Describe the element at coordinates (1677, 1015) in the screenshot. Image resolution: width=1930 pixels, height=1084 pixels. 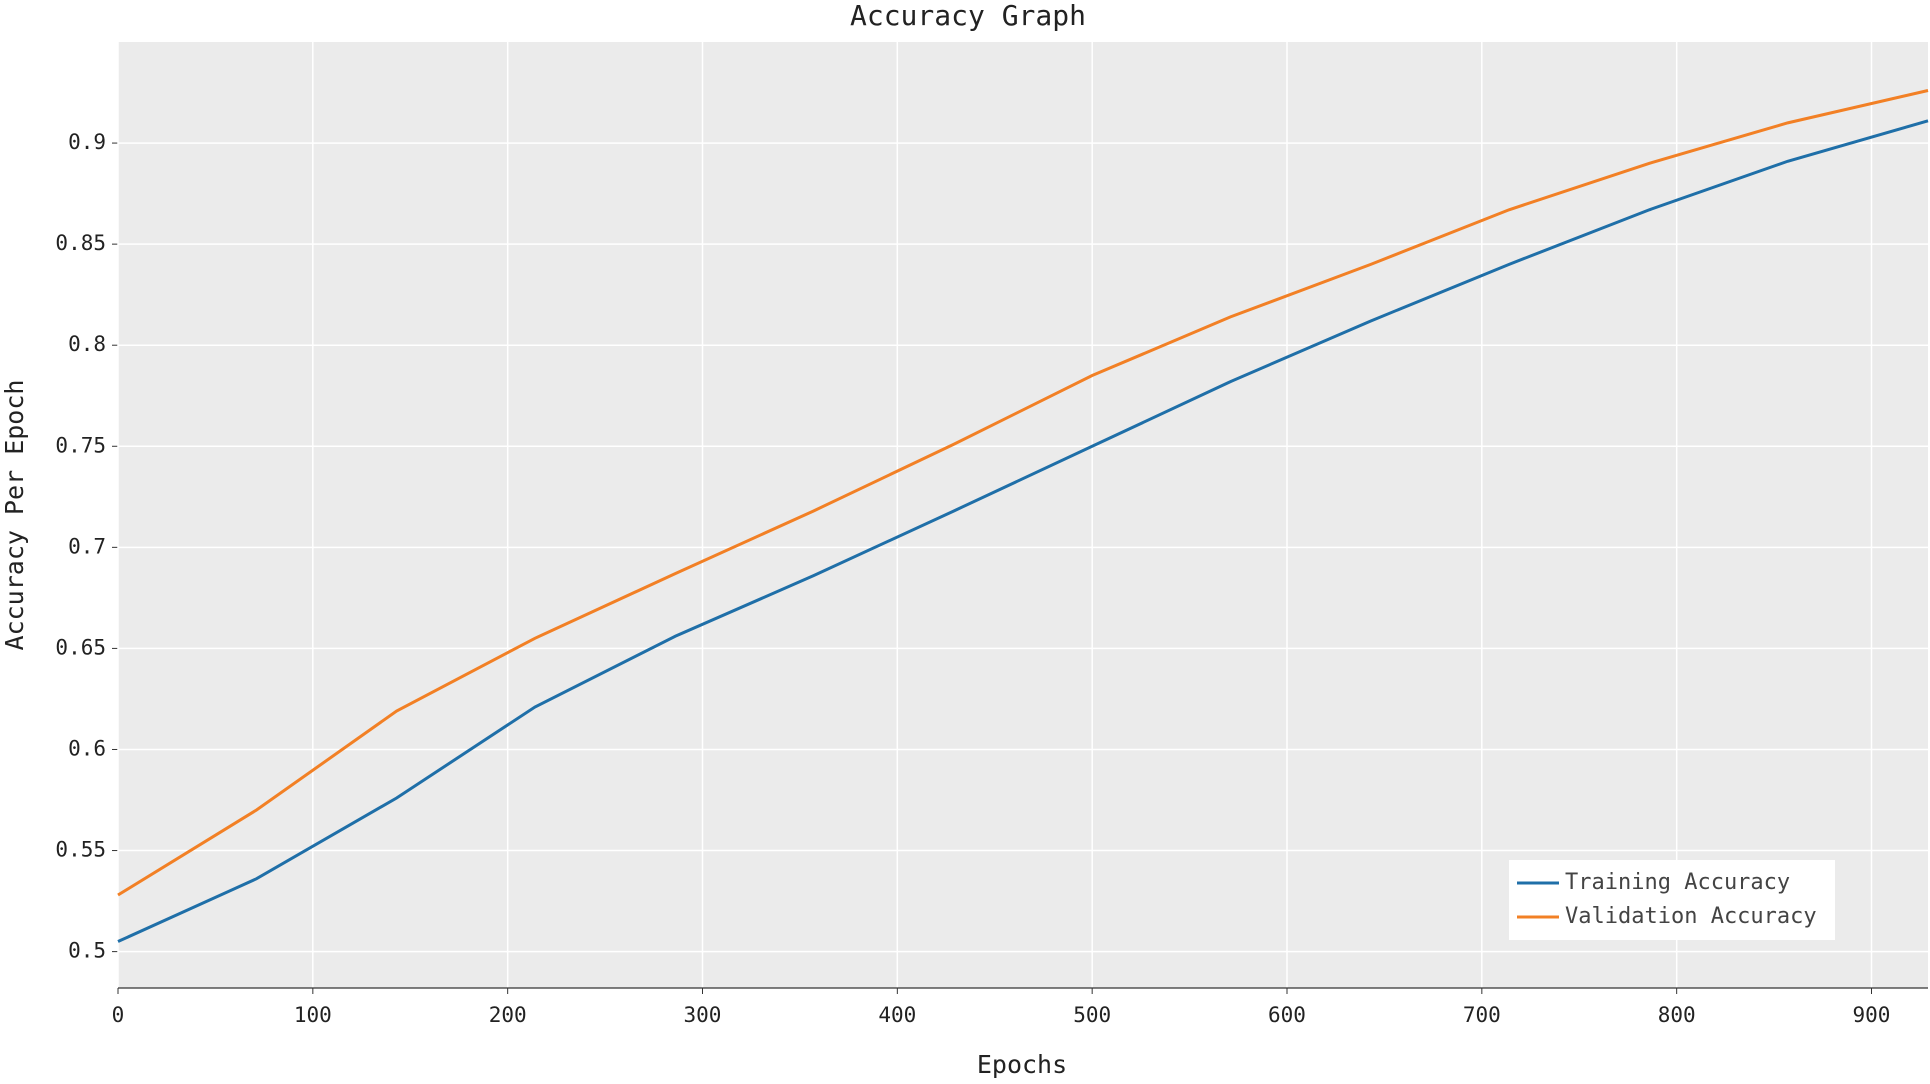
I see `x-tick-label: 800` at that location.